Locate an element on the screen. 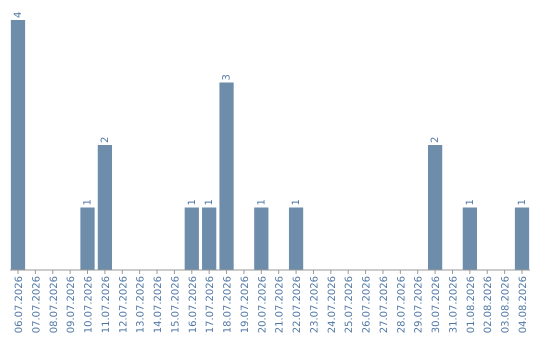 The height and width of the screenshot is (340, 540). x-tick-label: 28.07.2026 is located at coordinates (402, 305).